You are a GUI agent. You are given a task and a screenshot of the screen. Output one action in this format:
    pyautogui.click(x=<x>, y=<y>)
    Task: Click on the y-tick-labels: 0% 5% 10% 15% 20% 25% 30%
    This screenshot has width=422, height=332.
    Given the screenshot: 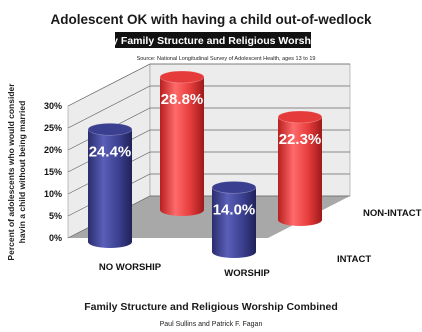 What is the action you would take?
    pyautogui.click(x=53, y=172)
    